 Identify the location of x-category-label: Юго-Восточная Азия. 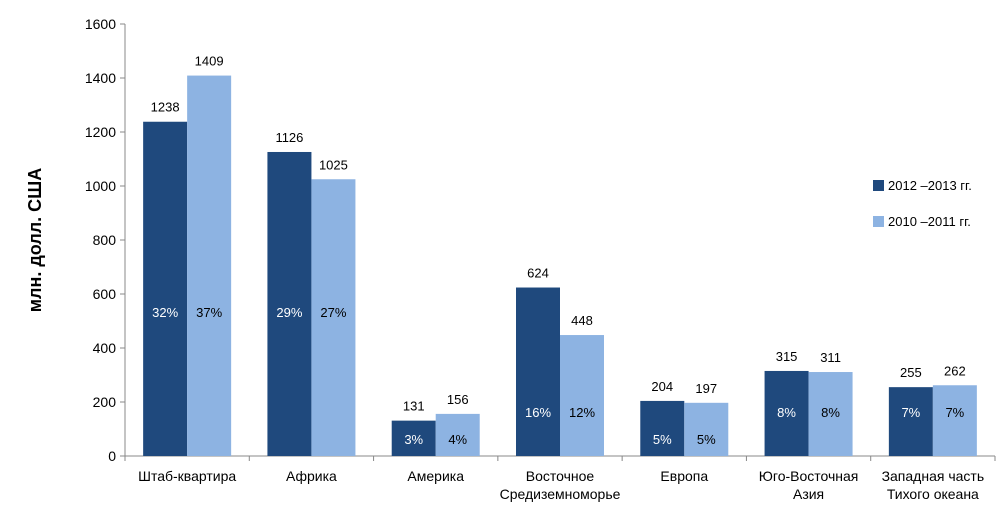
(809, 485).